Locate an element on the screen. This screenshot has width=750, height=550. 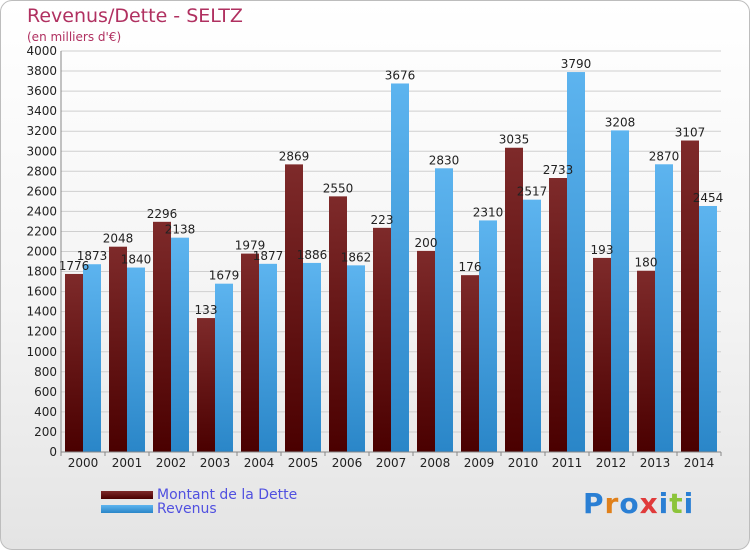
y-tick-label: 3400 is located at coordinates (41, 111).